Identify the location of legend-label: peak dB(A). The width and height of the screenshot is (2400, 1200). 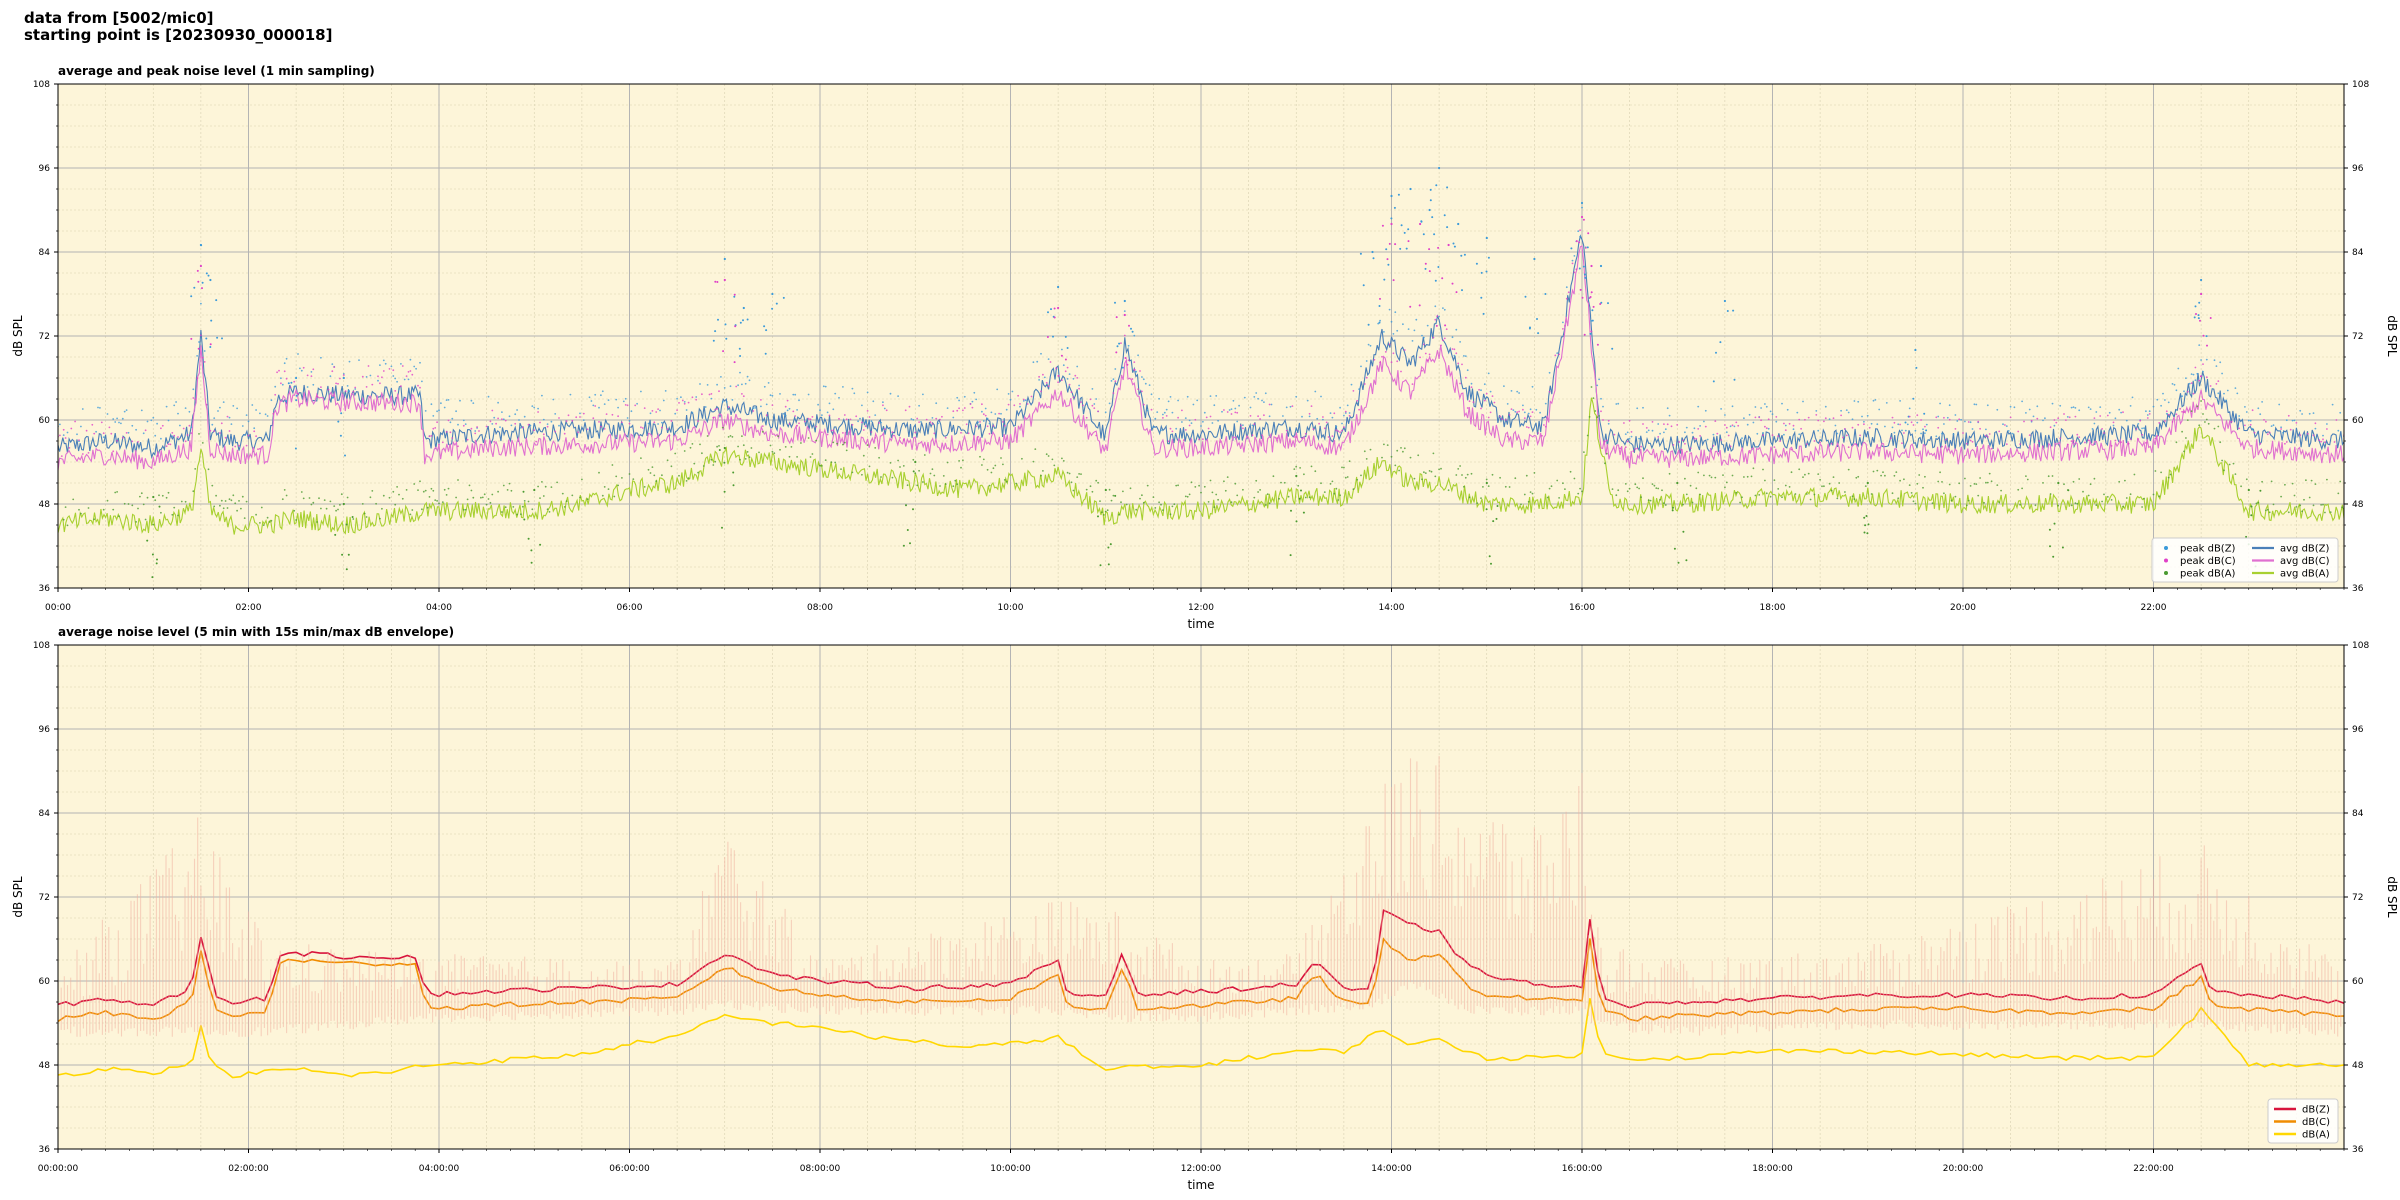
(2208, 574).